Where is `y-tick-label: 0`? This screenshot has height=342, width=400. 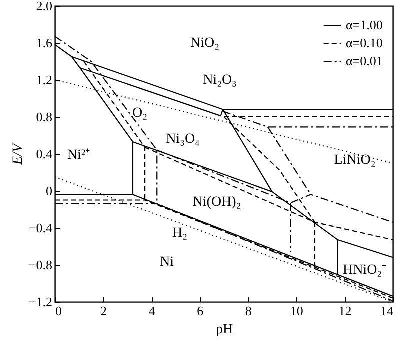 y-tick-label: 0 is located at coordinates (49, 191).